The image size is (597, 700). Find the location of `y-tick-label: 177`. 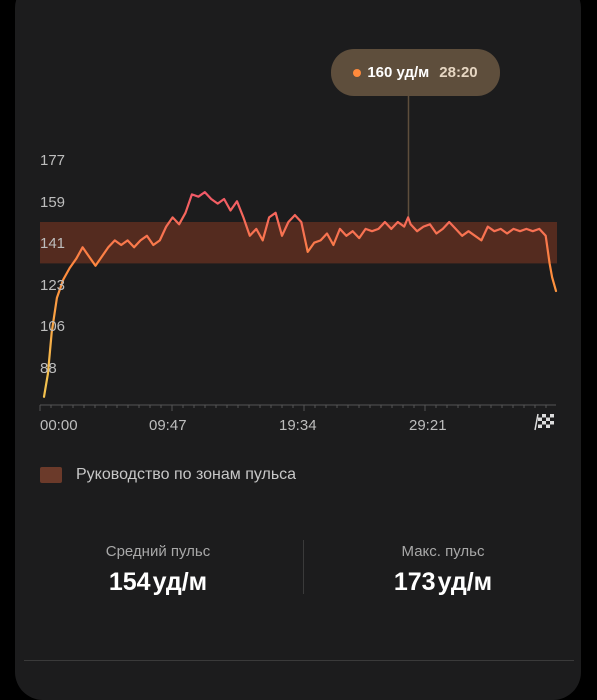

y-tick-label: 177 is located at coordinates (53, 160).